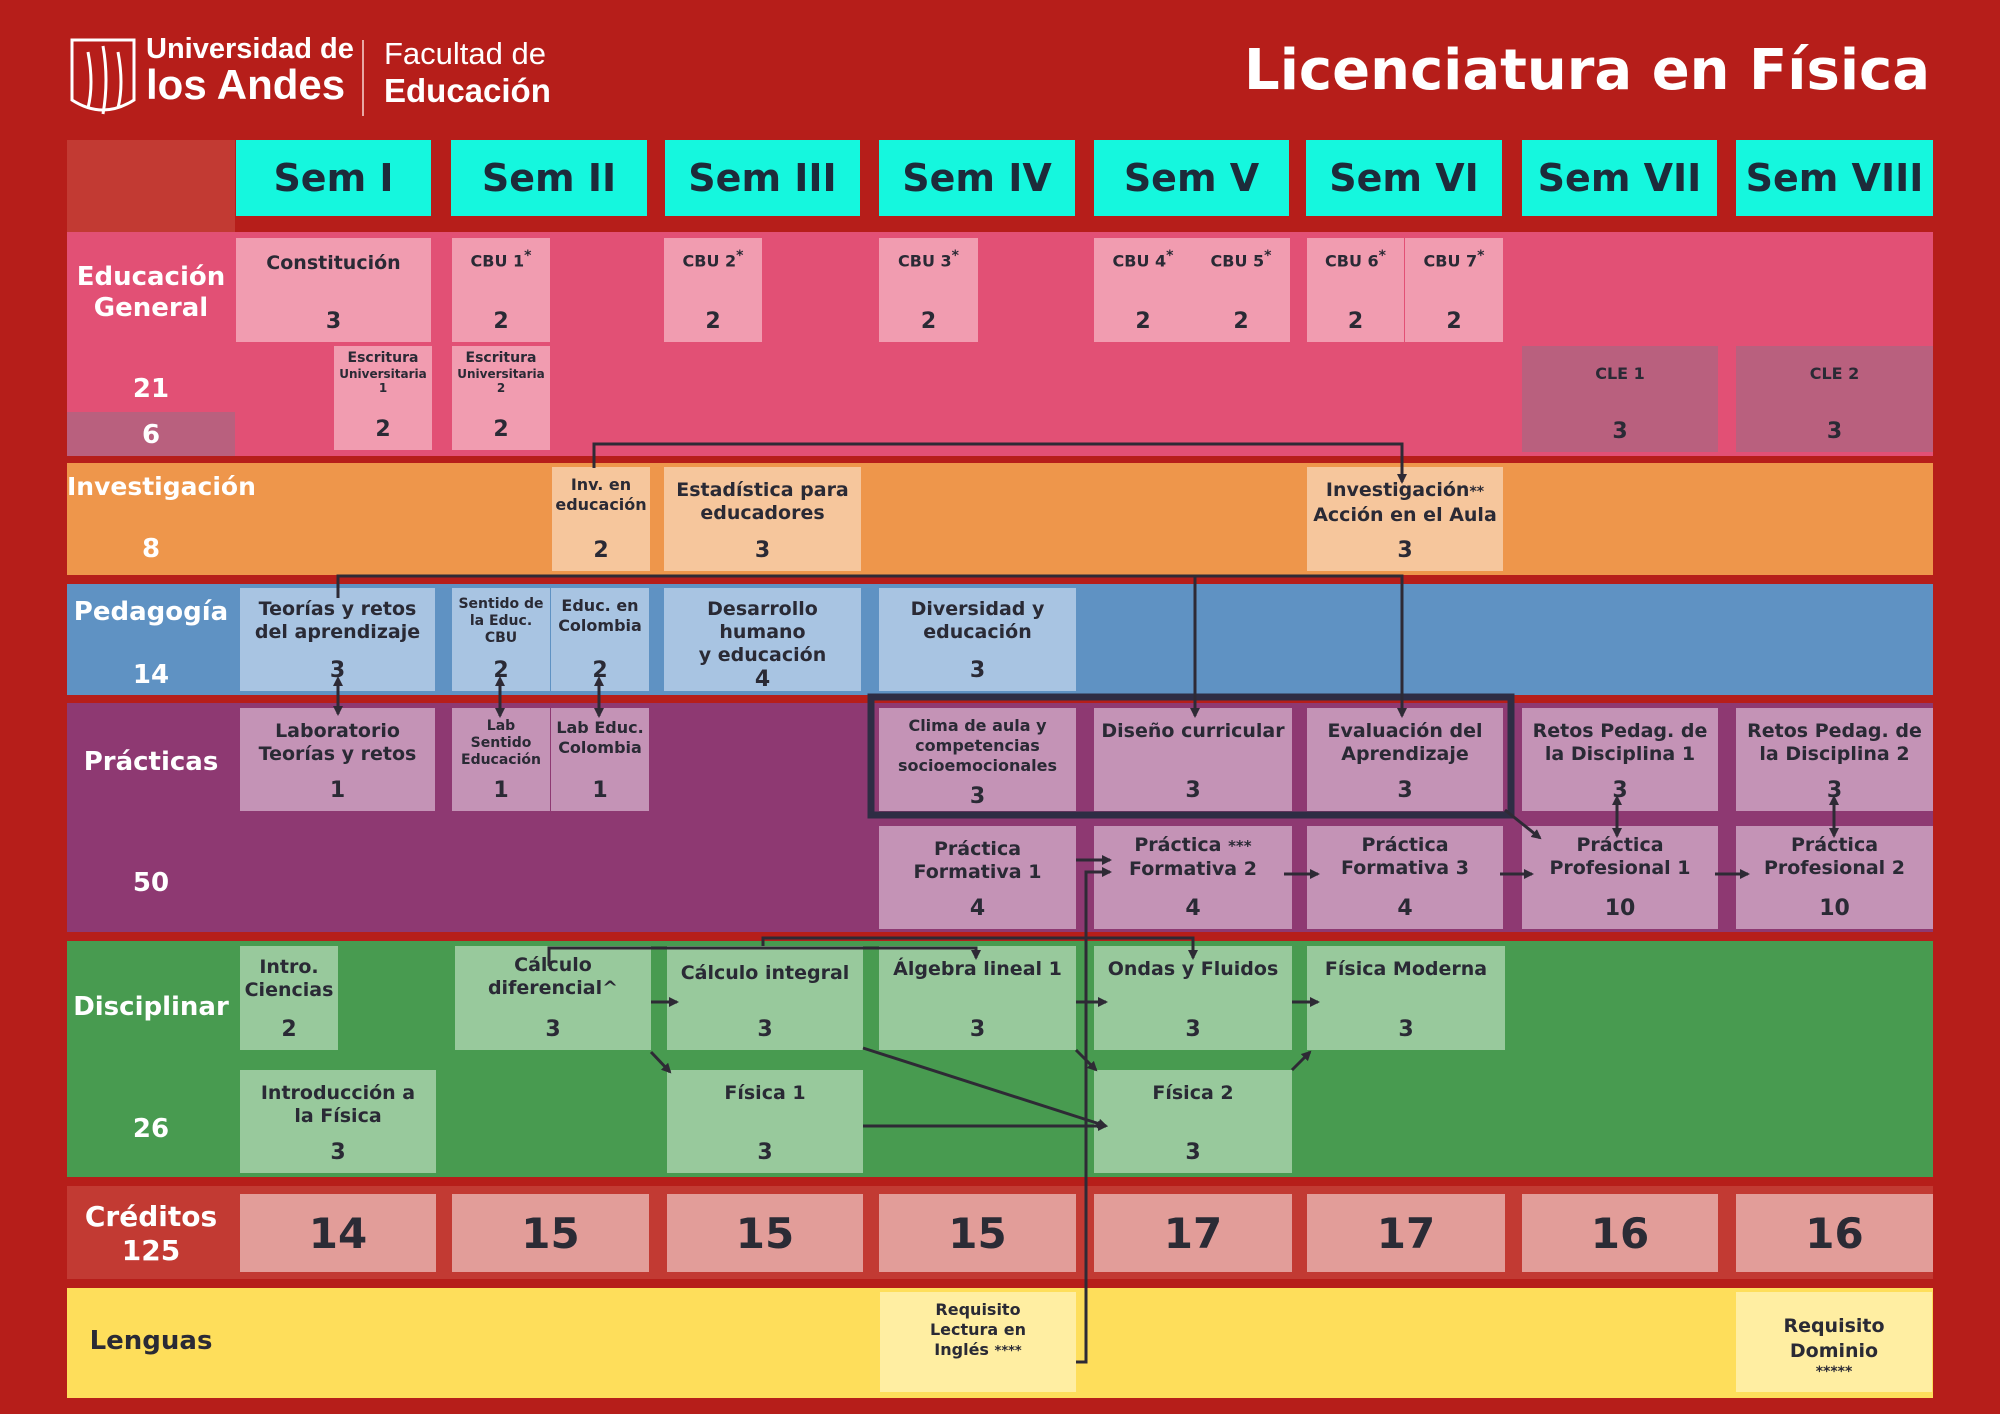  What do you see at coordinates (338, 1233) in the screenshot?
I see `semester-credits-1: 14` at bounding box center [338, 1233].